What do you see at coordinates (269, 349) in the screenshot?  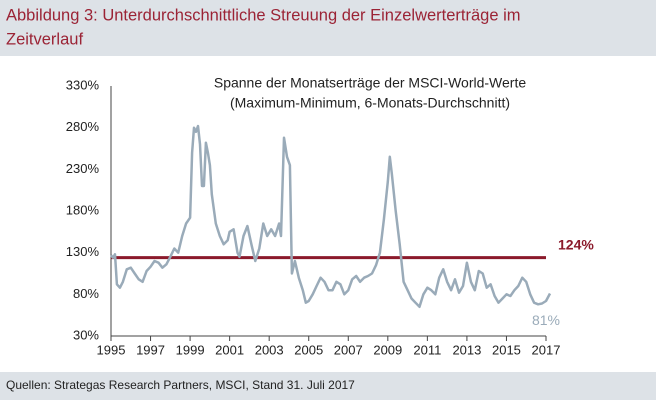 I see `x-tick-label: 2003` at bounding box center [269, 349].